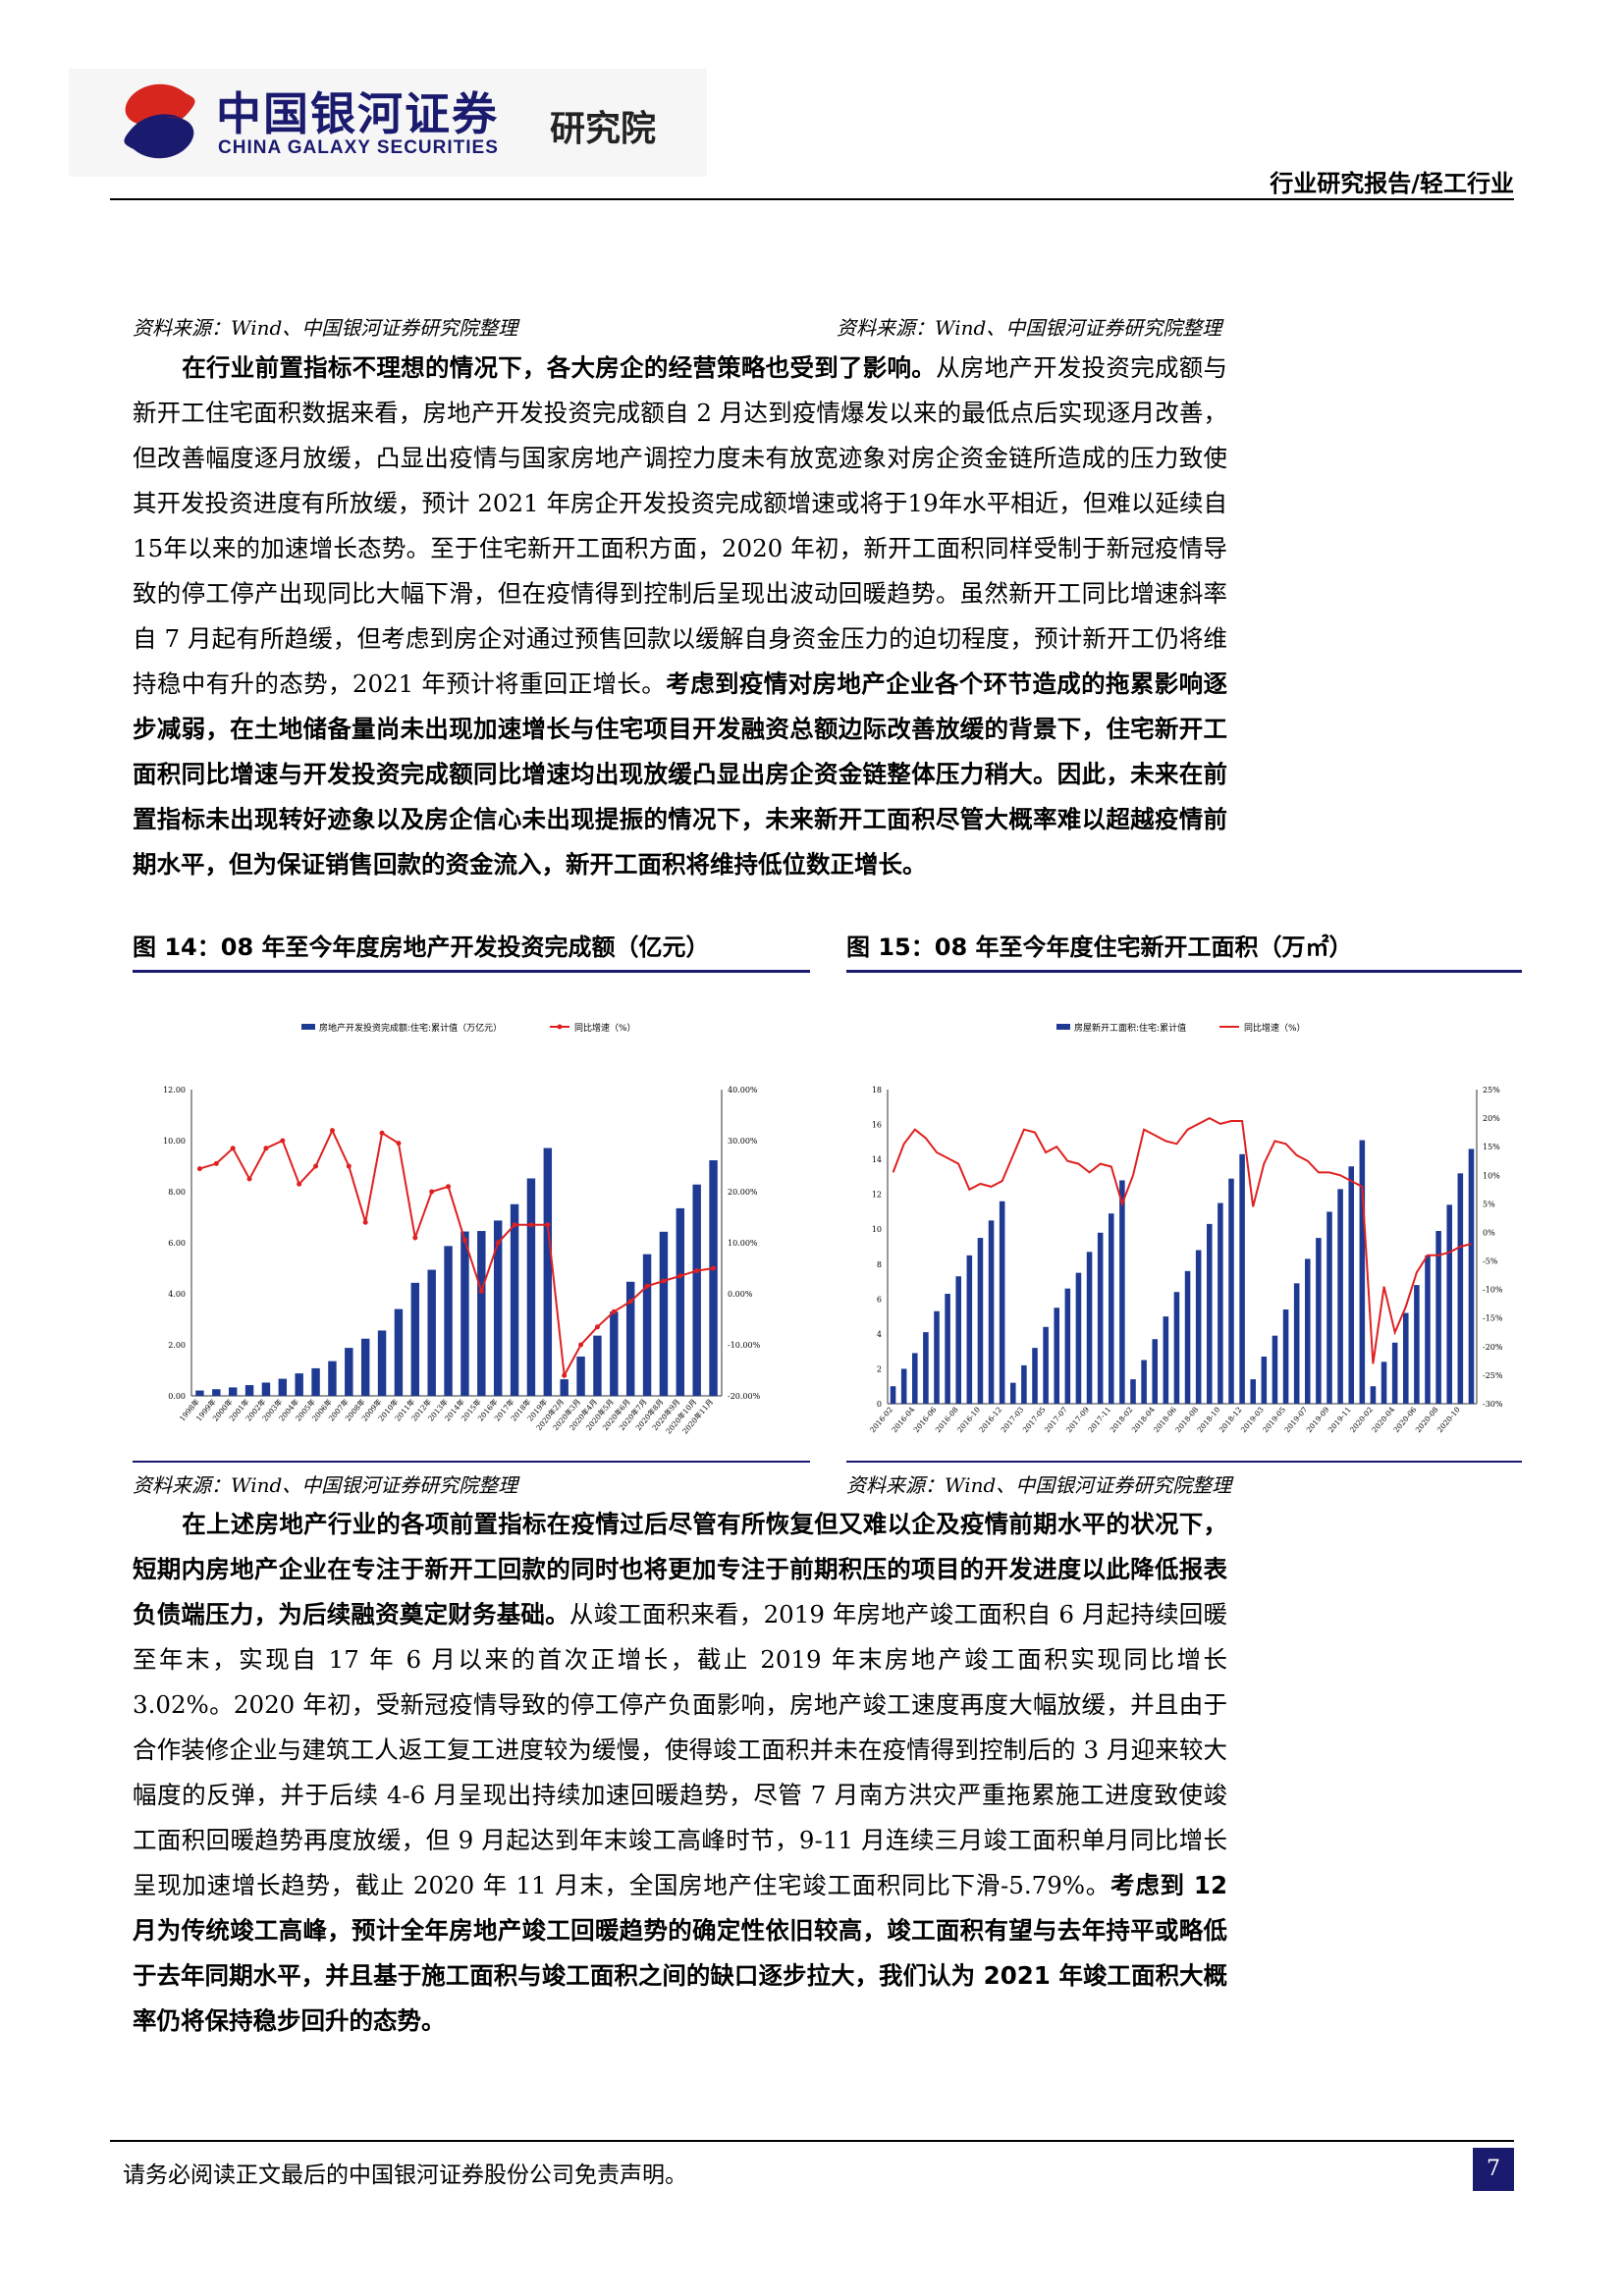  What do you see at coordinates (1489, 1232) in the screenshot?
I see `chart15-right-tick-label: 0%` at bounding box center [1489, 1232].